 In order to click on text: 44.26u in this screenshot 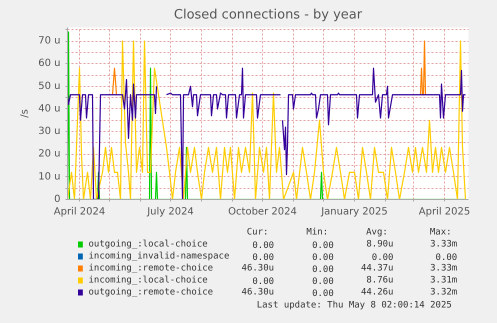, I will do `click(377, 293)`.